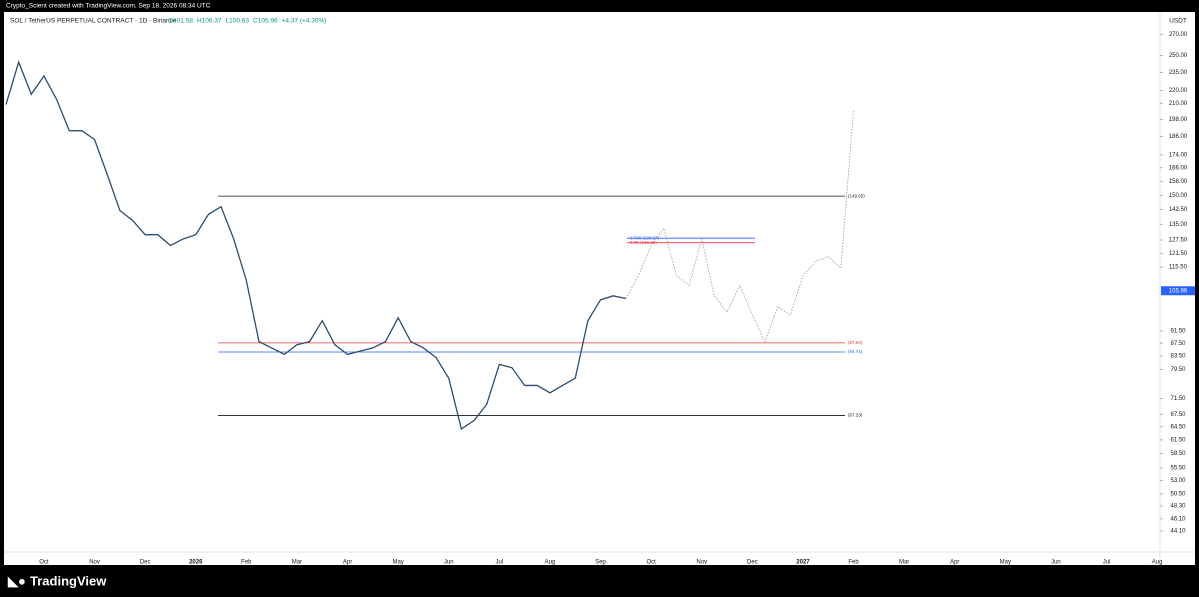  Describe the element at coordinates (1178, 427) in the screenshot. I see `y-tick-label: 64.50` at that location.